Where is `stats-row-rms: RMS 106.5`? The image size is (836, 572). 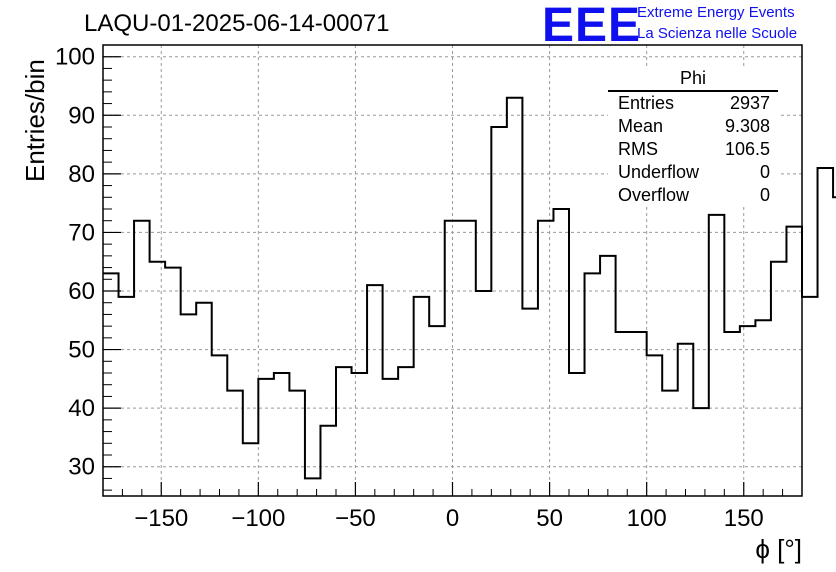 stats-row-rms: RMS 106.5 is located at coordinates (693, 149).